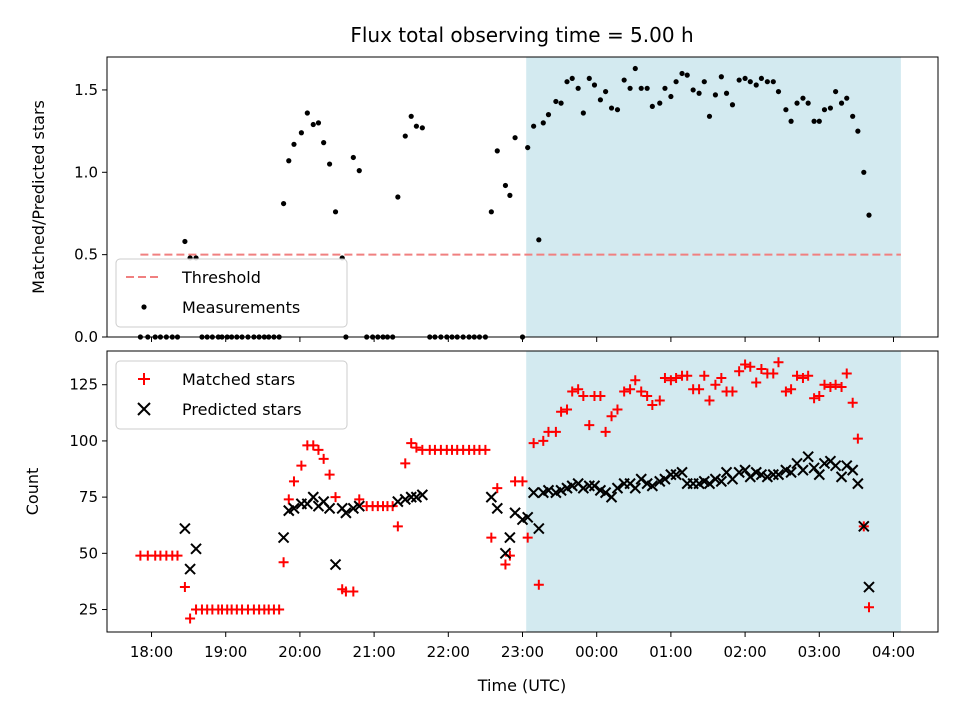  What do you see at coordinates (88, 610) in the screenshot?
I see `y-tick-label: 25` at bounding box center [88, 610].